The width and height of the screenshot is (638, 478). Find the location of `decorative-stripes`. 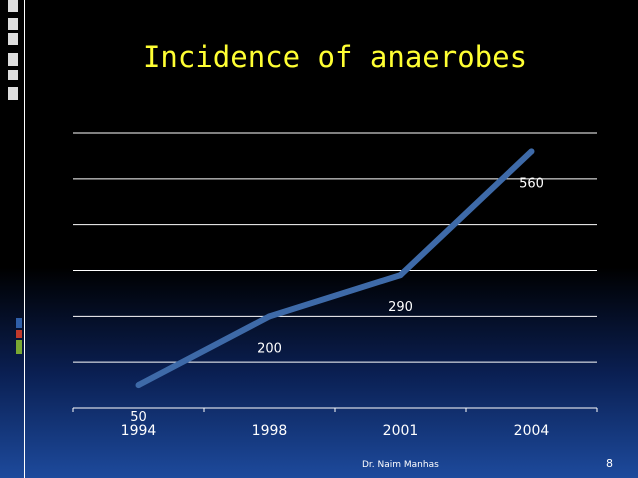

decorative-stripes is located at coordinates (13, 50).